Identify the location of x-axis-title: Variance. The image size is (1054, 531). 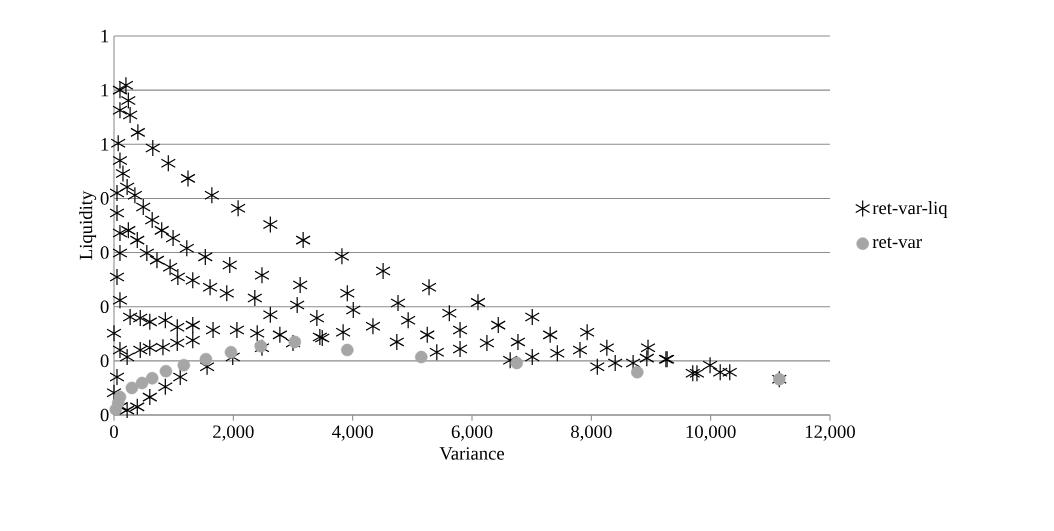
(472, 453).